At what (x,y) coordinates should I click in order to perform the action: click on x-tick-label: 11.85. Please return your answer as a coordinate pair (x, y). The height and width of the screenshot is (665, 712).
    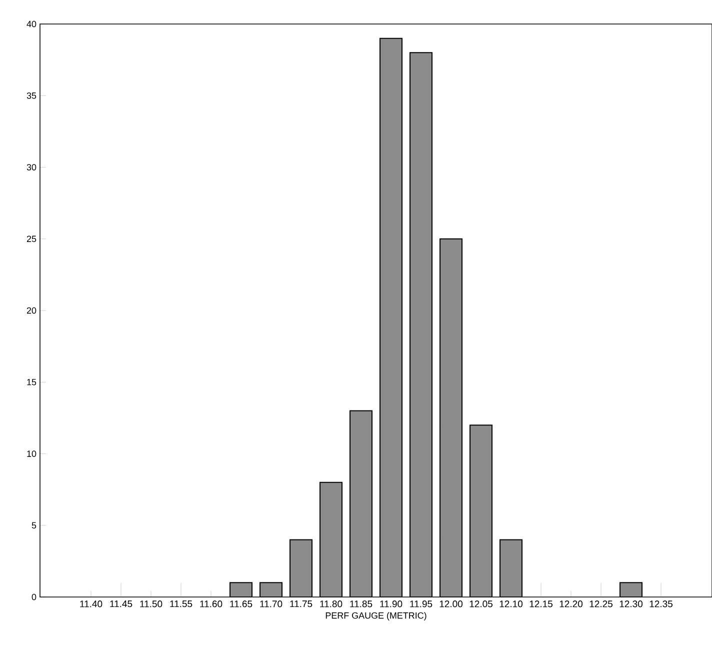
    Looking at the image, I should click on (361, 604).